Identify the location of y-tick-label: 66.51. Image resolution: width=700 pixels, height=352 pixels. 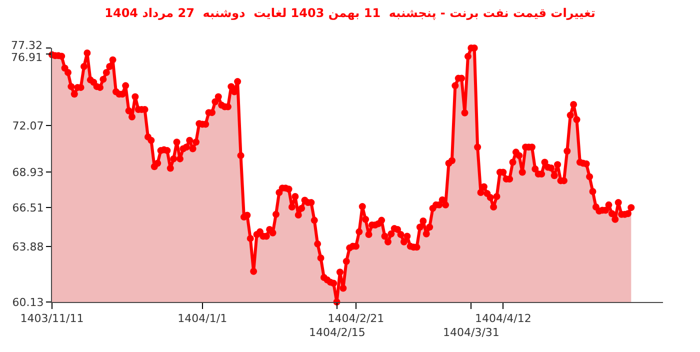
(28, 208).